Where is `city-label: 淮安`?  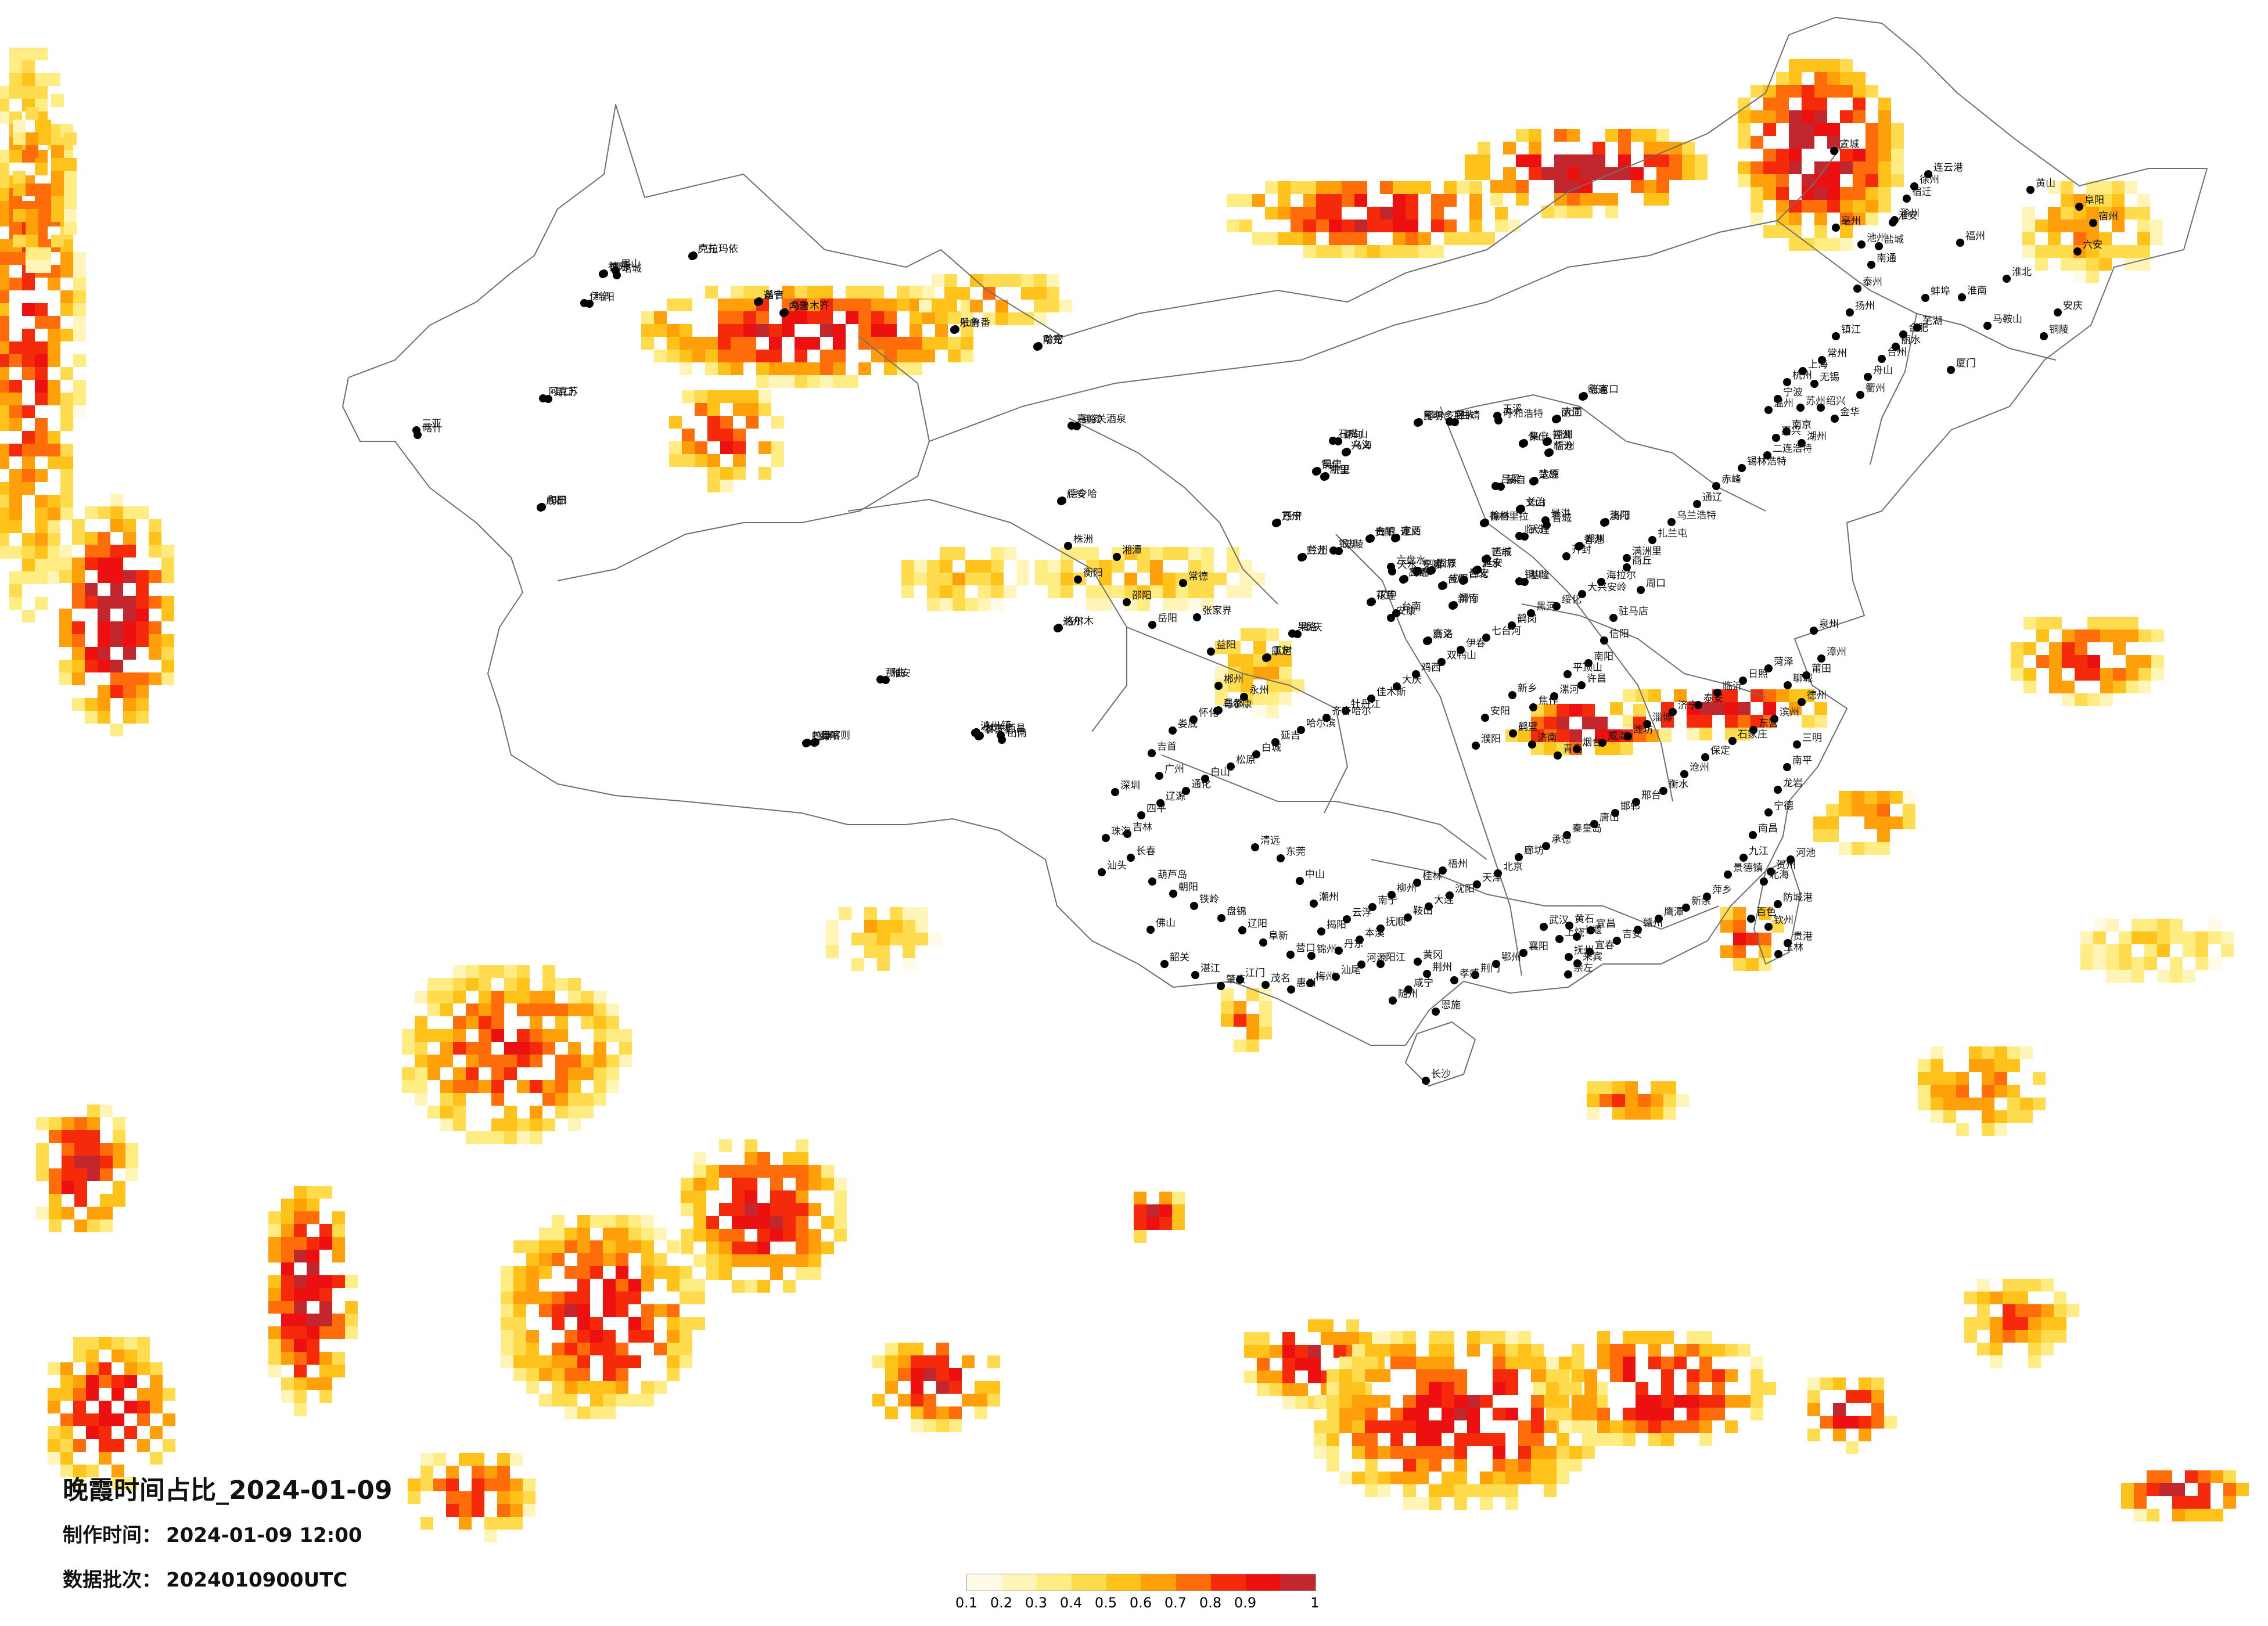 city-label: 淮安 is located at coordinates (1908, 216).